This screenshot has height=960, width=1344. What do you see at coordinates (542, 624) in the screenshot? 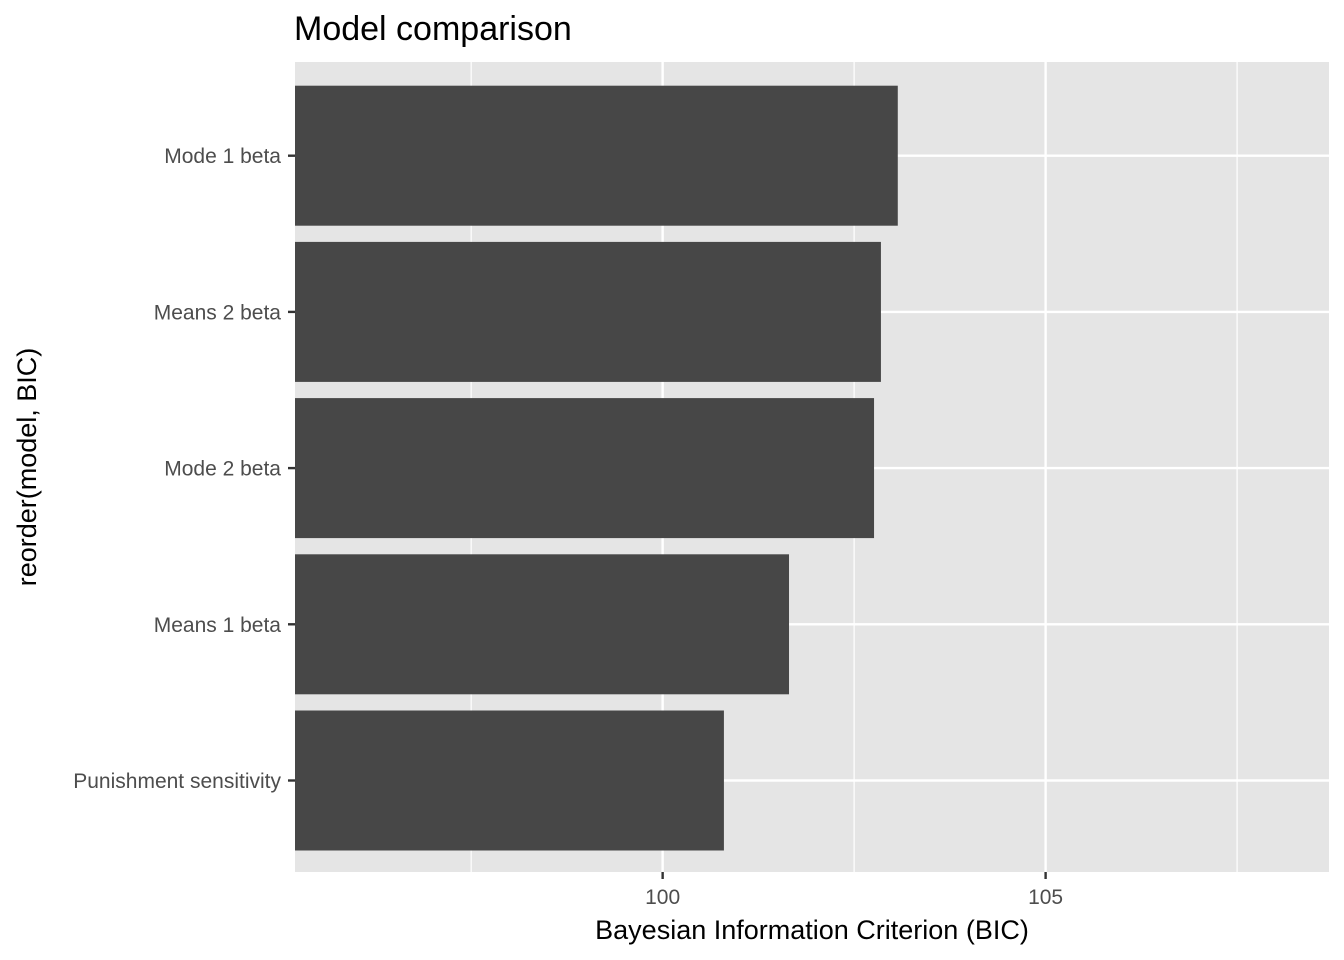
I see `bar-means-1-beta` at bounding box center [542, 624].